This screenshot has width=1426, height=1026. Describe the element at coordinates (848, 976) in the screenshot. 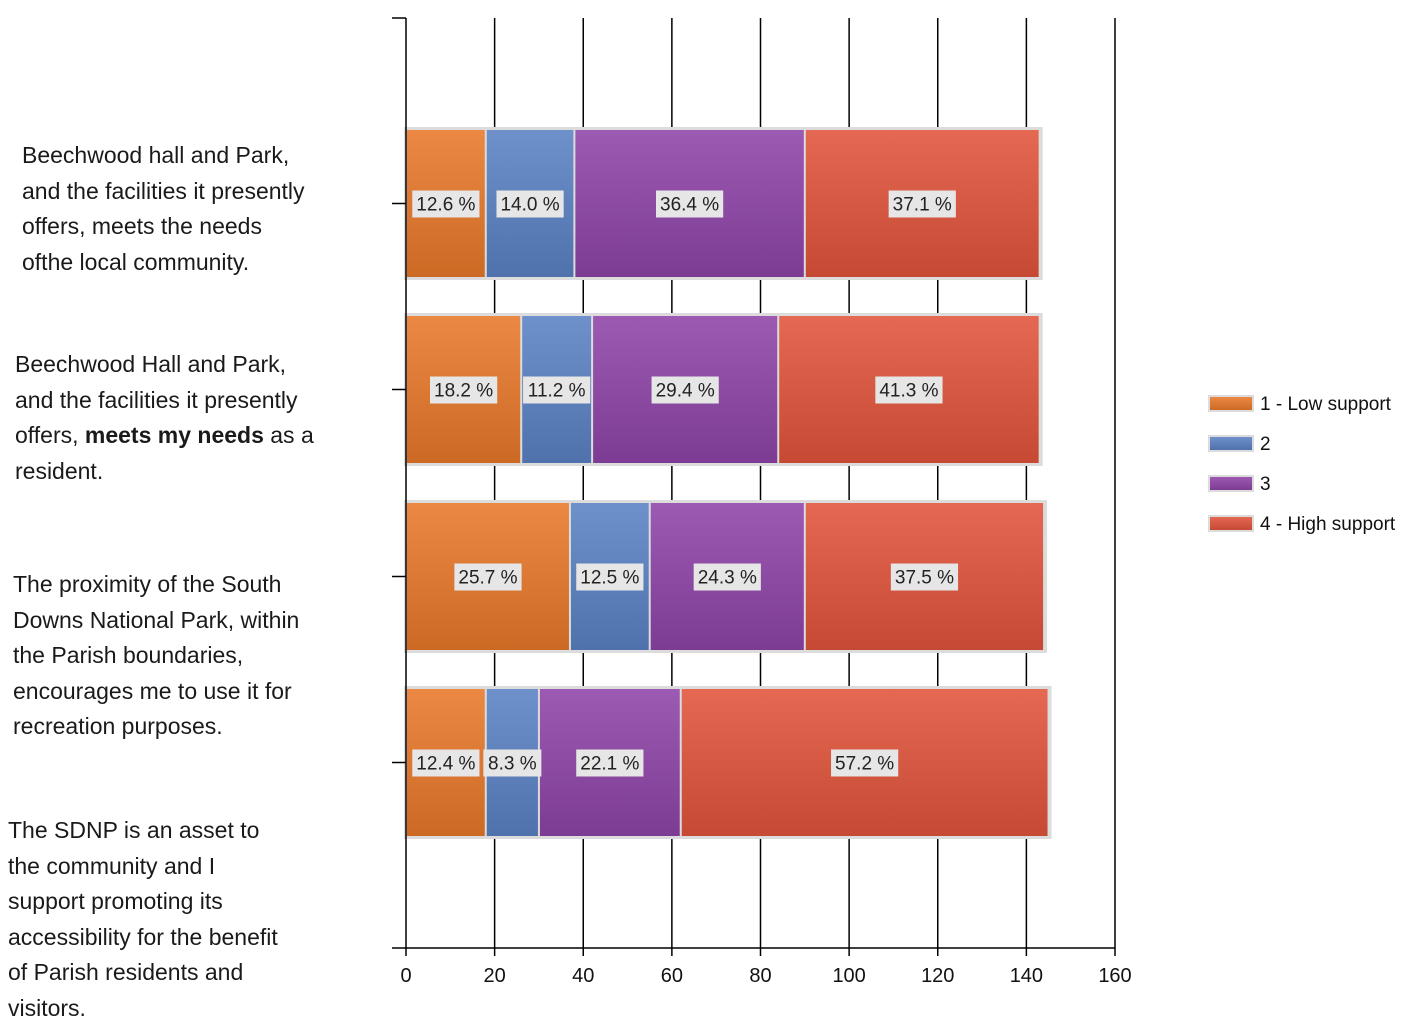

I see `x-tick-label: 100` at that location.